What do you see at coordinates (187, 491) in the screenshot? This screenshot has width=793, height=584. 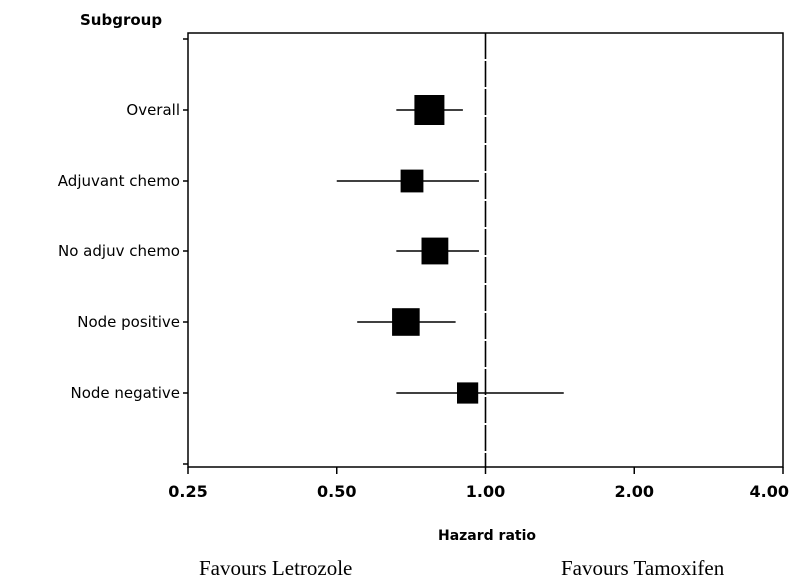 I see `x-tick-label: 0.25` at bounding box center [187, 491].